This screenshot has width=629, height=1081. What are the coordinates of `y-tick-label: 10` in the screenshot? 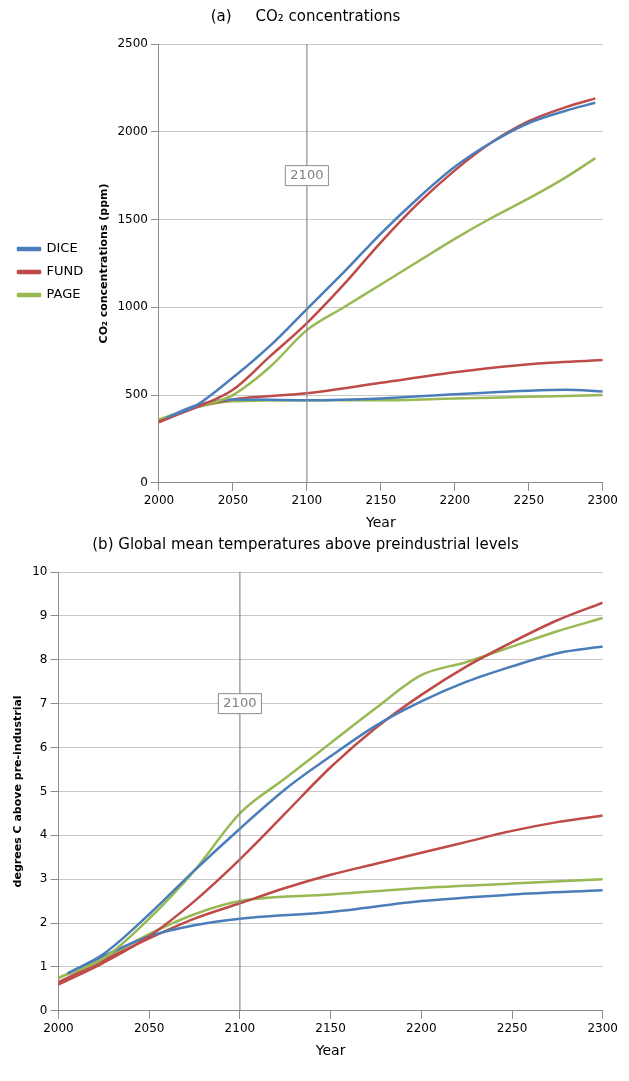 It's located at (40, 571).